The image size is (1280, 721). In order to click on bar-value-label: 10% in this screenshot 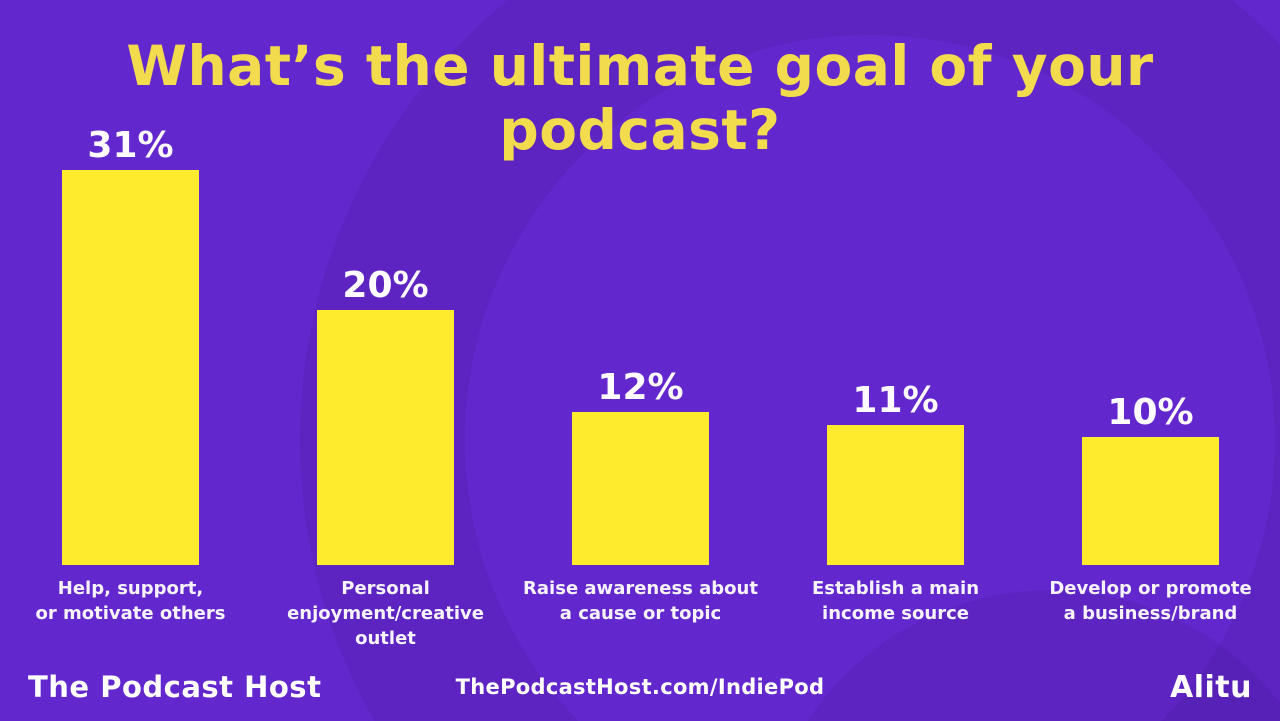, I will do `click(1150, 412)`.